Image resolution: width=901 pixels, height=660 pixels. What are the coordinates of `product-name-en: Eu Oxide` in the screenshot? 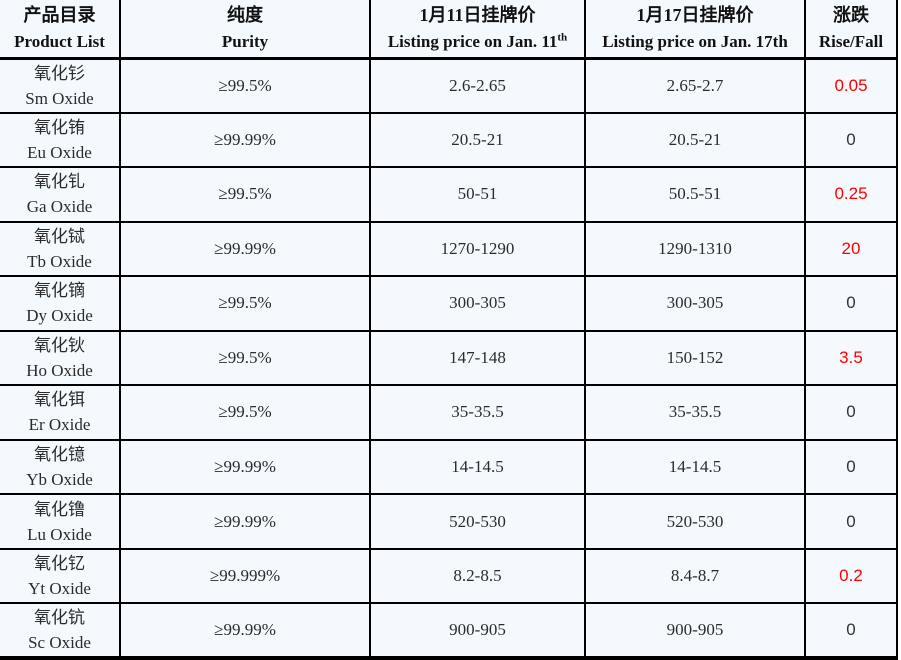 It's located at (59, 152).